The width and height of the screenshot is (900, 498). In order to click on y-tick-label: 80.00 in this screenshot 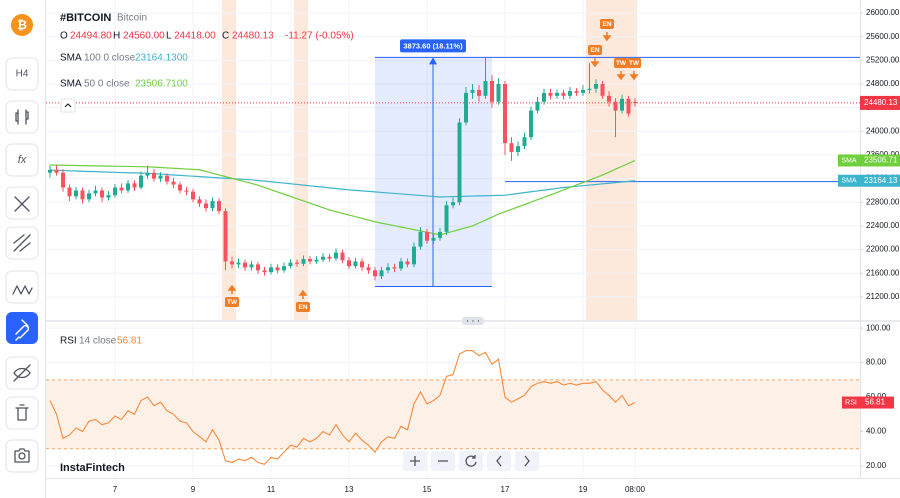, I will do `click(876, 362)`.